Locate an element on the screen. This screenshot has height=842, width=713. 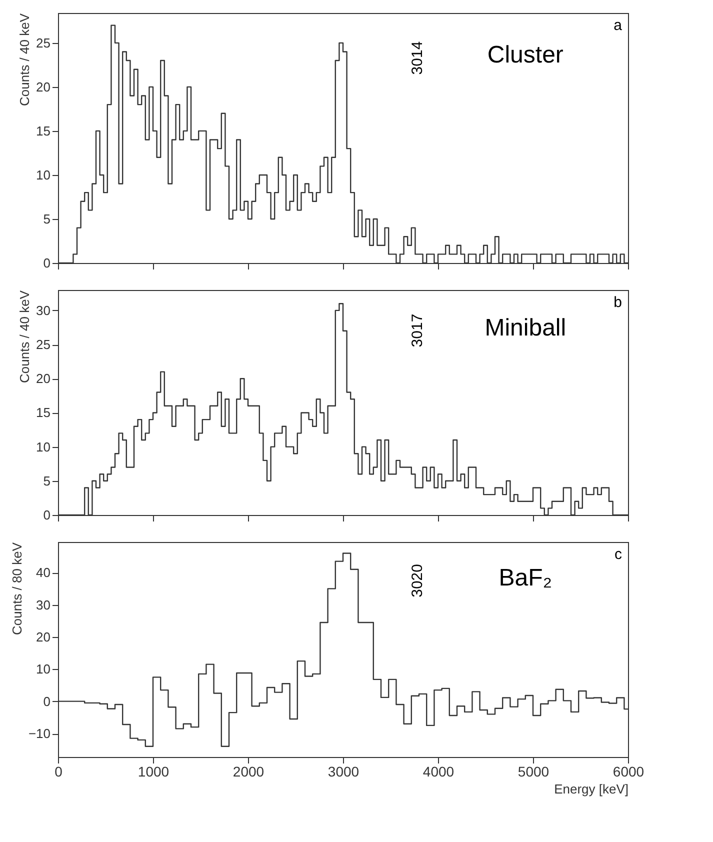
x-tick-label: 5000 is located at coordinates (534, 772).